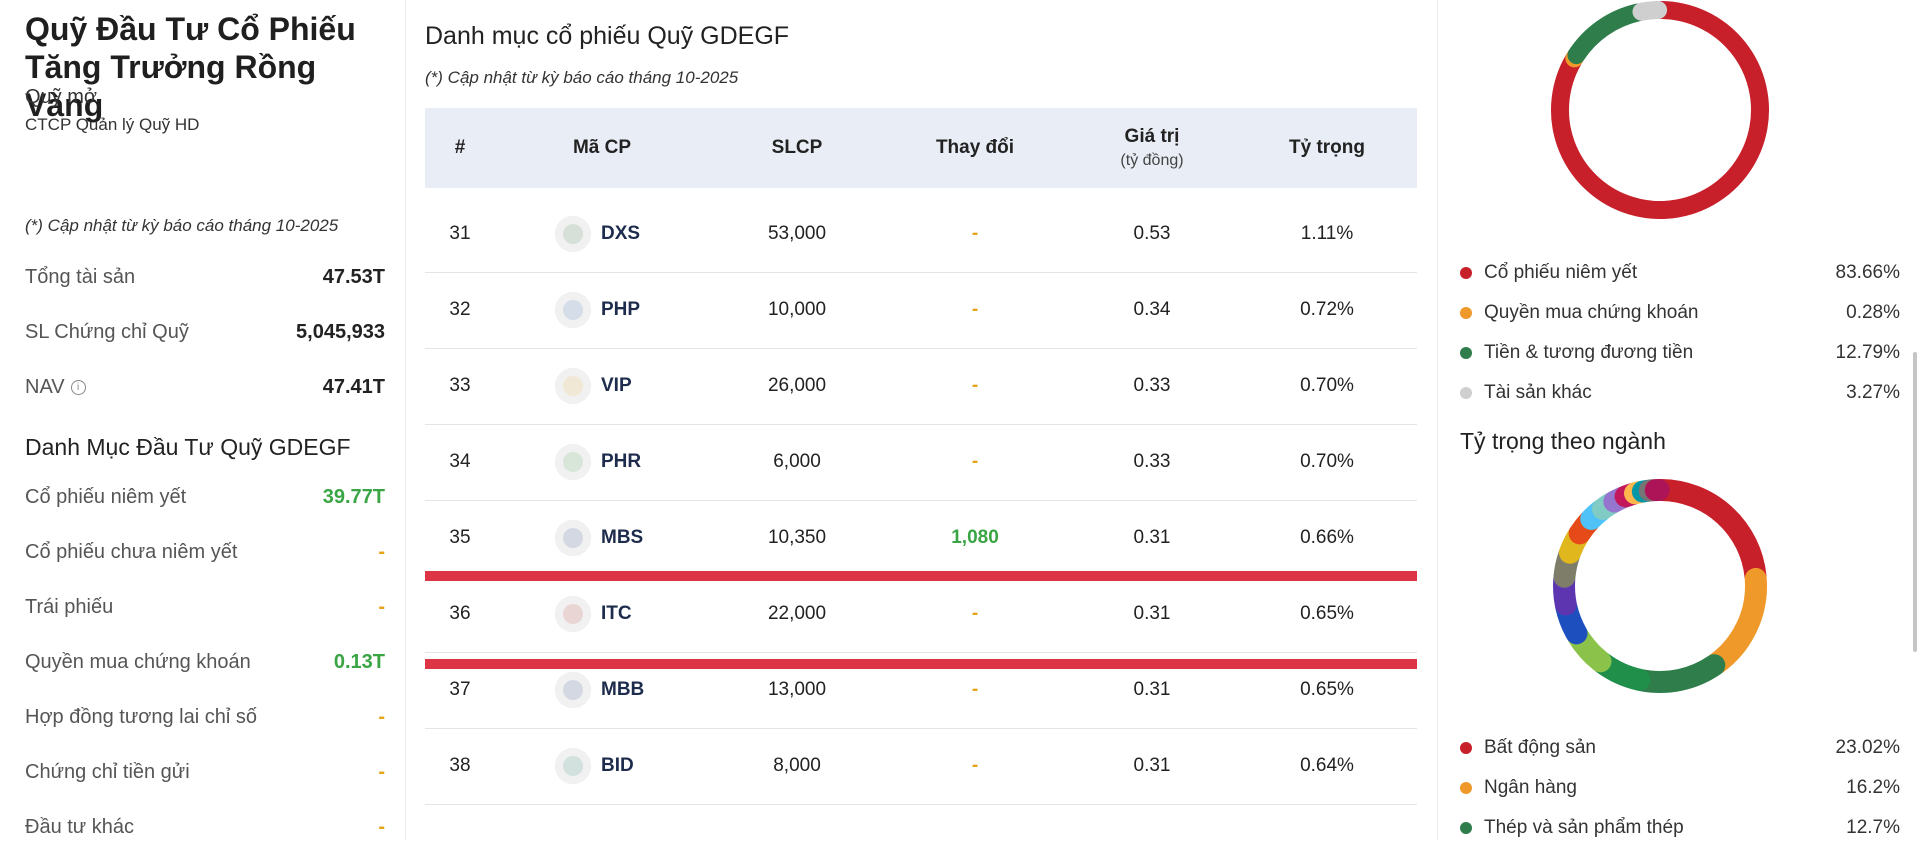 This screenshot has height=843, width=1920. Describe the element at coordinates (1530, 788) in the screenshot. I see `legend-label: Ngân hàng` at that location.